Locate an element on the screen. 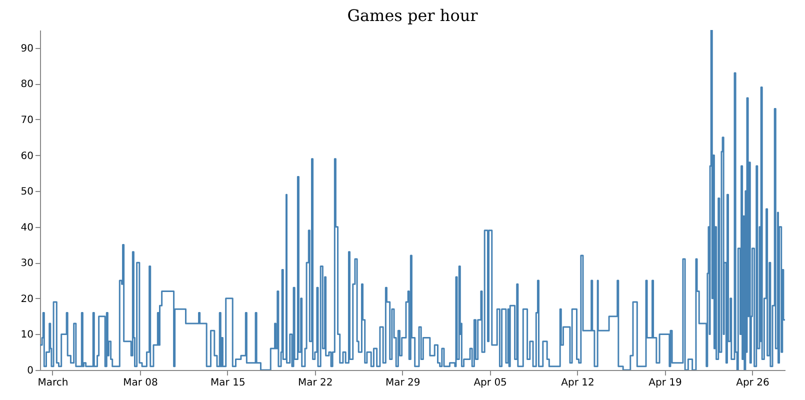  y-tick-label: 70 is located at coordinates (27, 120).